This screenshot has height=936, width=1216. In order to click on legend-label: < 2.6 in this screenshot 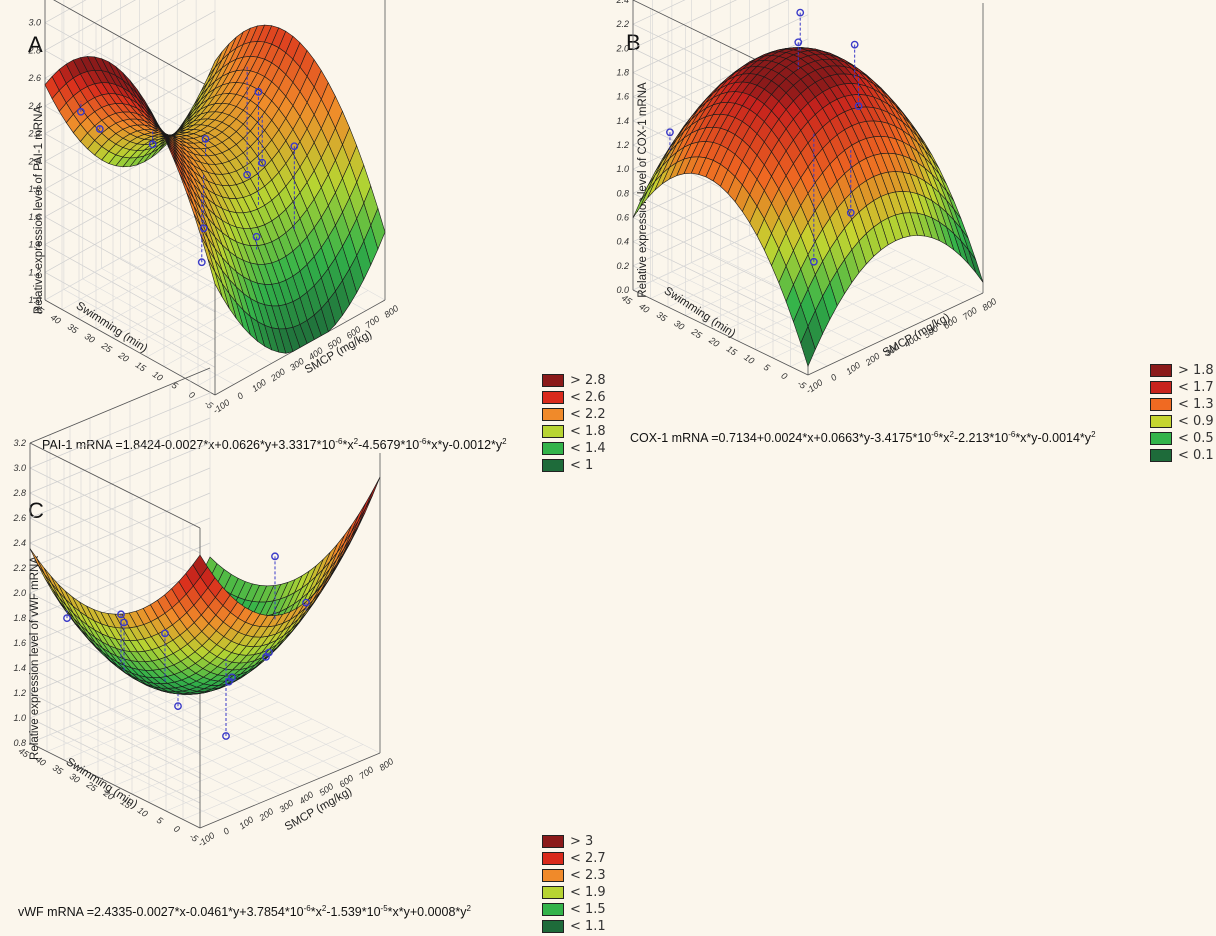, I will do `click(588, 397)`.